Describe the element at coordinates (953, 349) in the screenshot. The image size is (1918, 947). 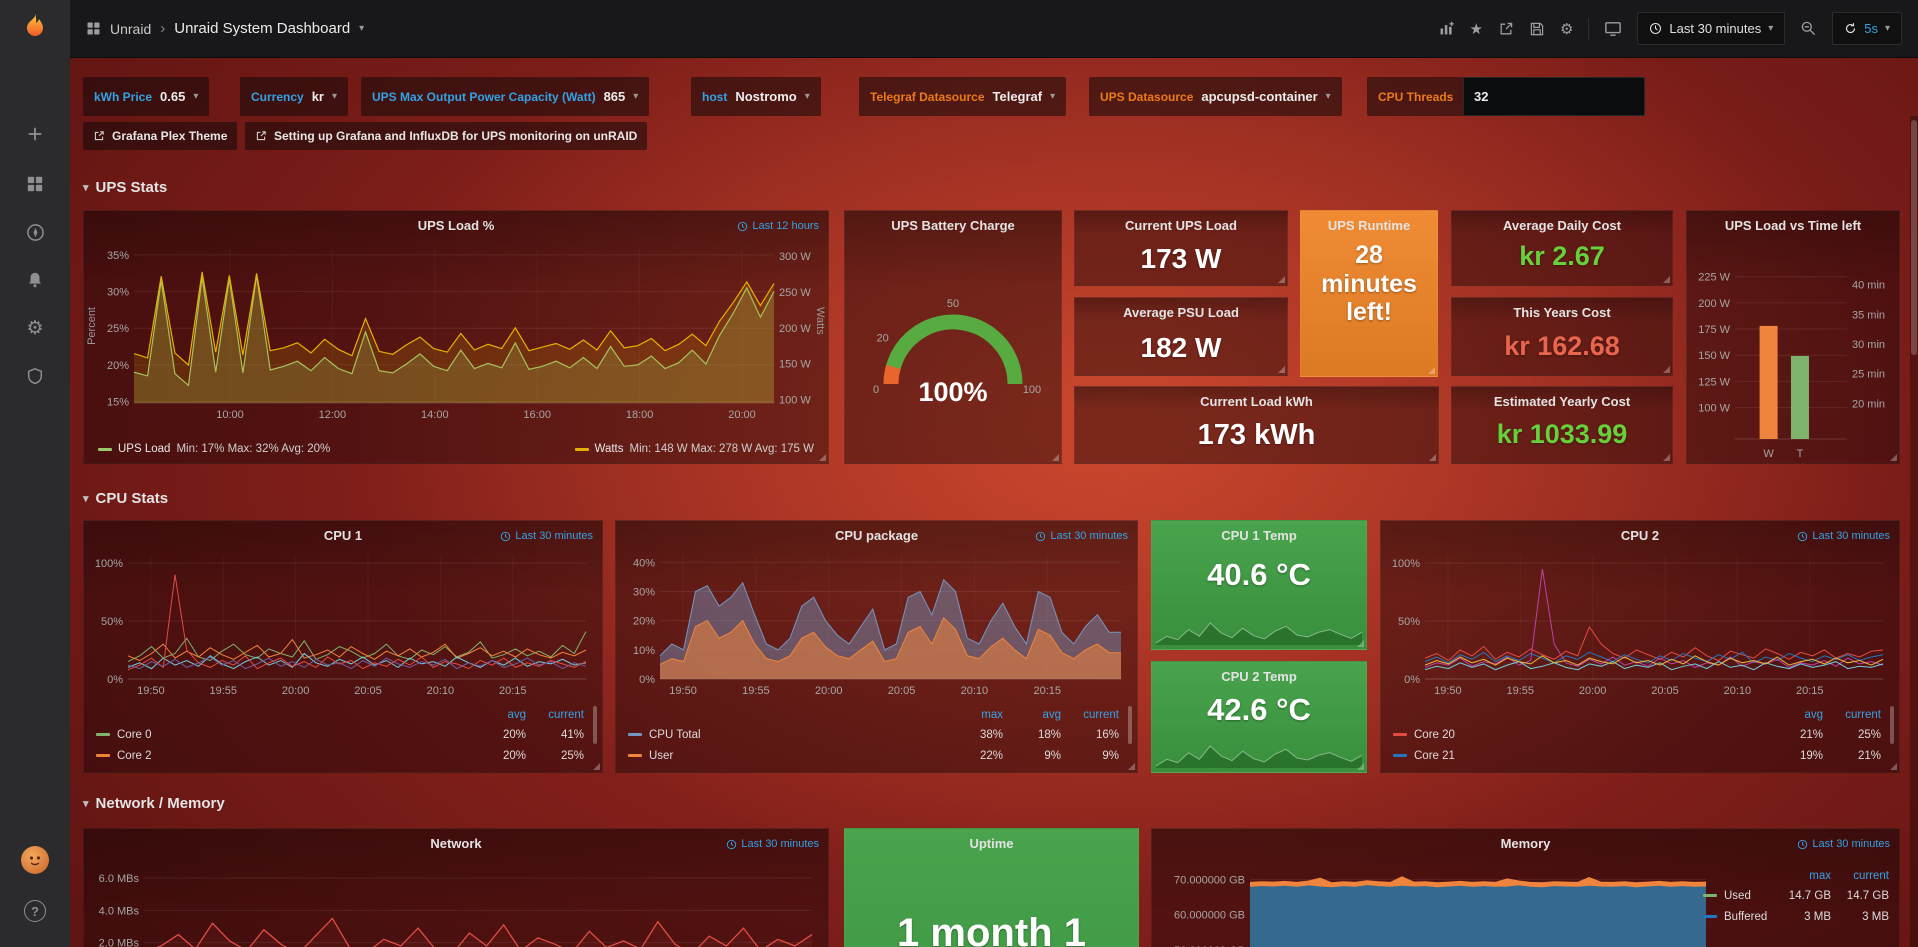
I see `battery-gauge: 0 20 50 100` at that location.